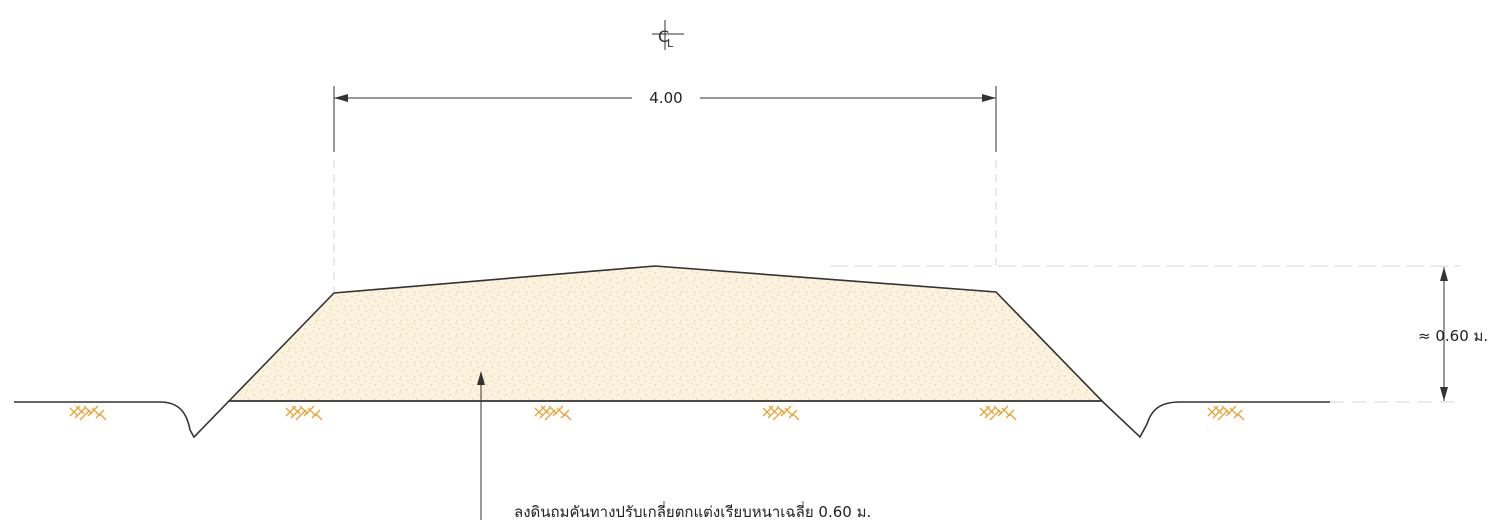  Describe the element at coordinates (1444, 274) in the screenshot. I see `arrowhead-up-icon` at that location.